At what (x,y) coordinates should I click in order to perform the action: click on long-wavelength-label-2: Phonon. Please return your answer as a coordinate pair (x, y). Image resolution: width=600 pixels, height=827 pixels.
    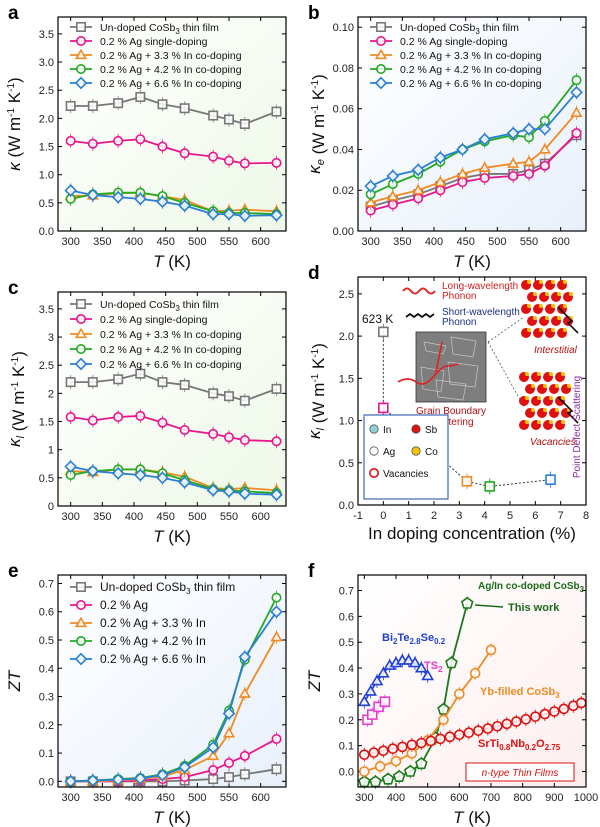
    Looking at the image, I should click on (459, 296).